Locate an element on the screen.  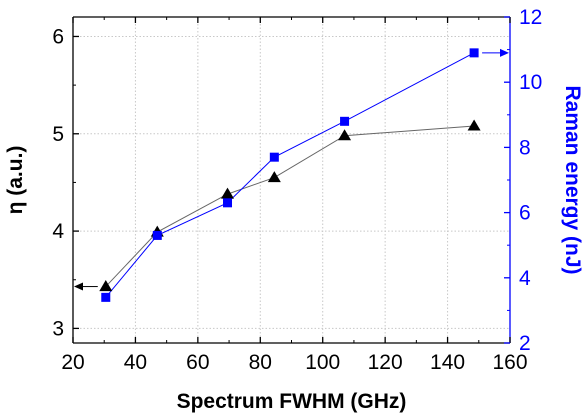
x-tick-label: 120 is located at coordinates (385, 362).